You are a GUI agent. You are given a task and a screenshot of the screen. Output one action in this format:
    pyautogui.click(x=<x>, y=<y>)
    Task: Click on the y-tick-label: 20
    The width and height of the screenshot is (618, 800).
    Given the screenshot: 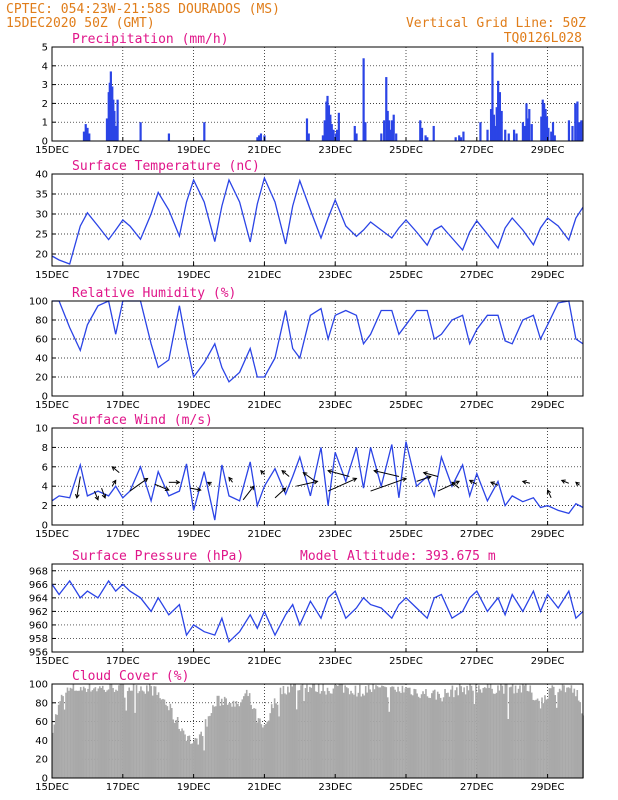 What is the action you would take?
    pyautogui.click(x=41, y=760)
    